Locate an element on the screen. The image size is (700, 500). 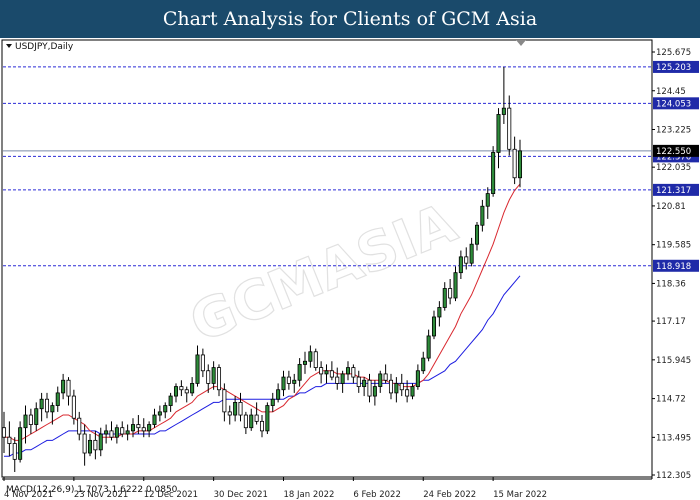
y-tick-label: 122.035 is located at coordinates (673, 168).